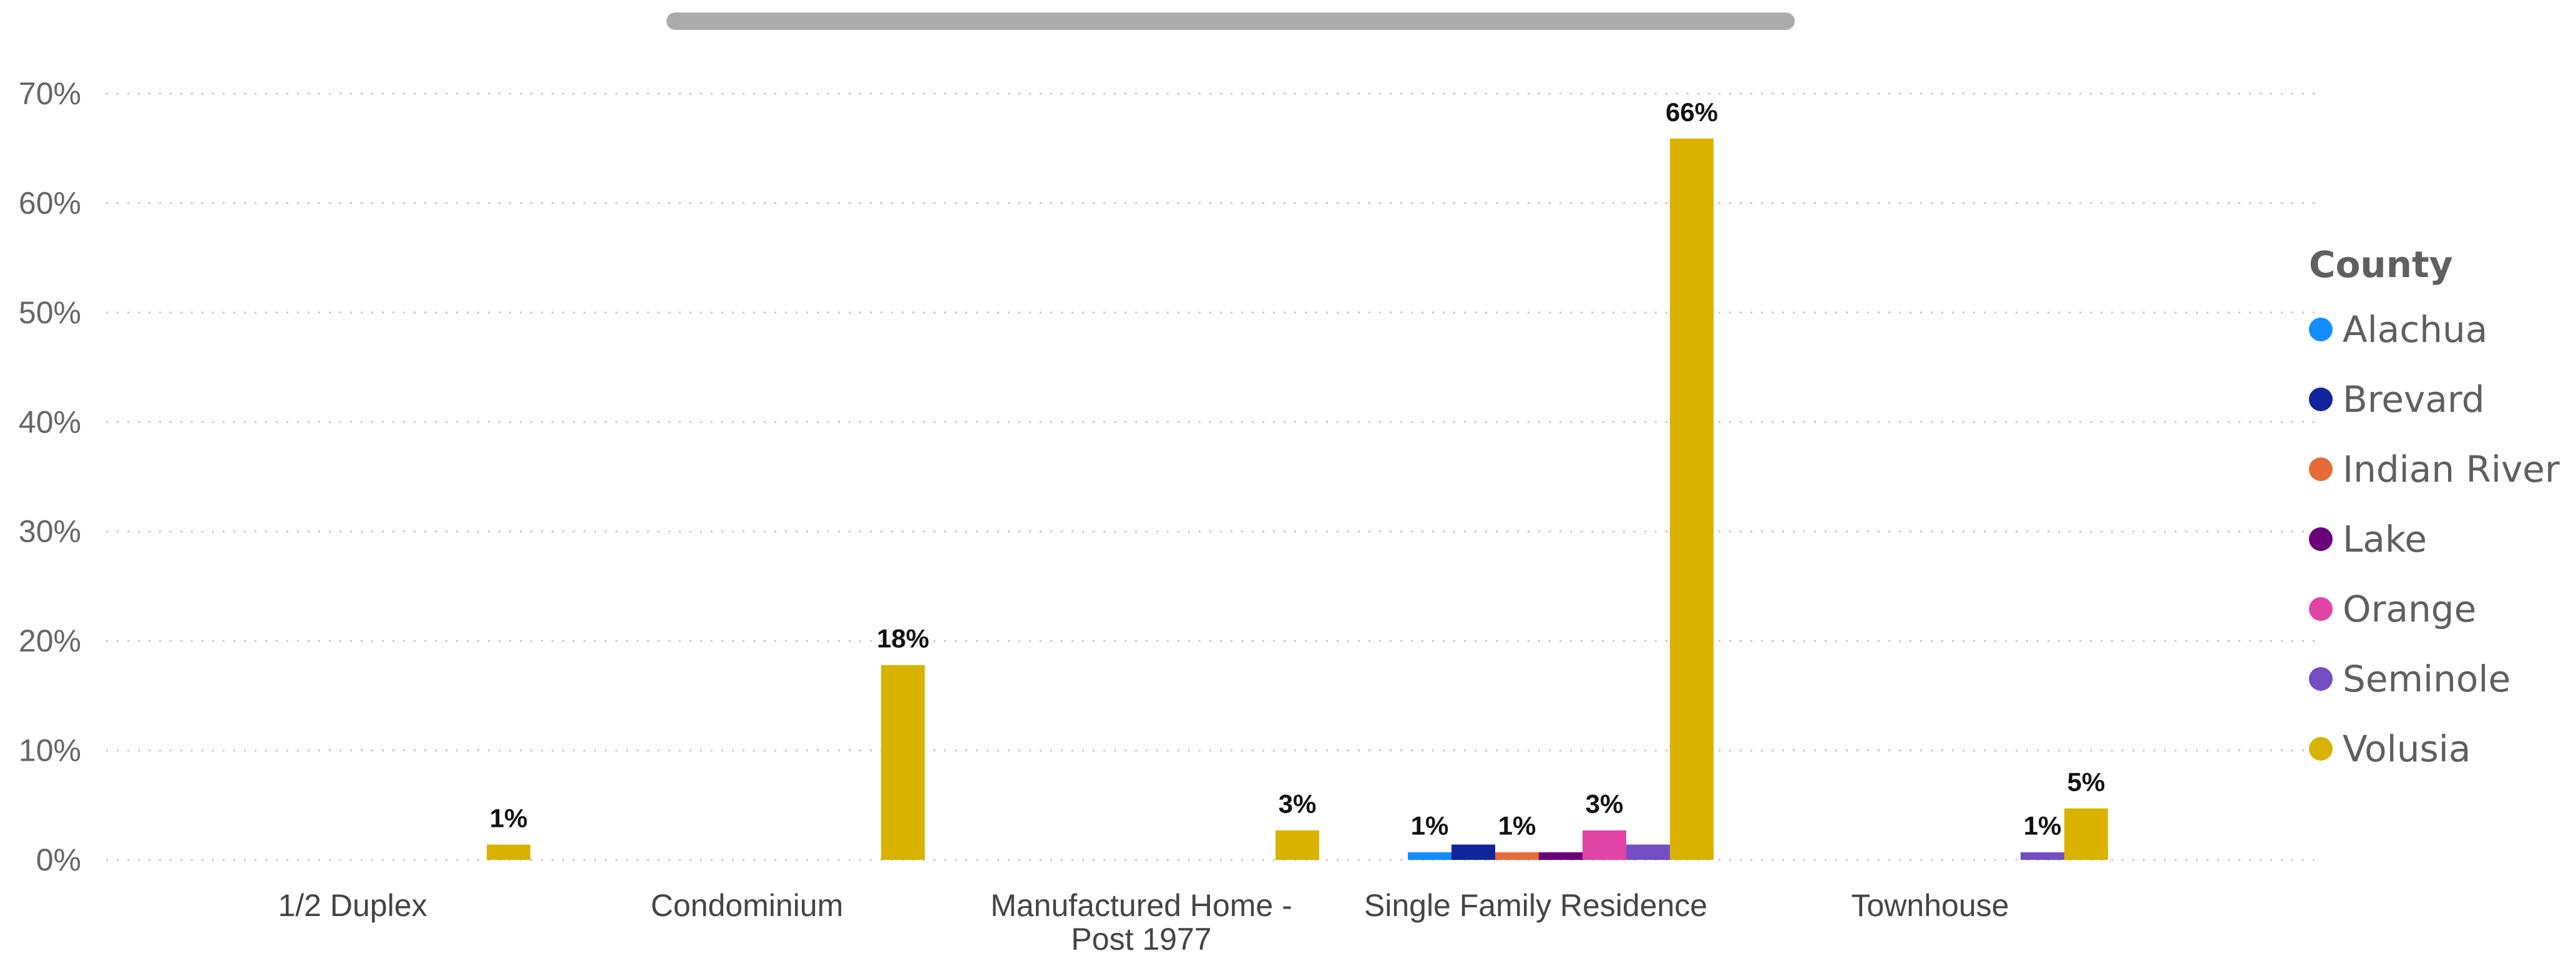 The width and height of the screenshot is (2576, 956). What do you see at coordinates (50, 477) in the screenshot?
I see `y-axis-ticks: 0% 10% 20% 30% 40% 50% 60% 70%` at bounding box center [50, 477].